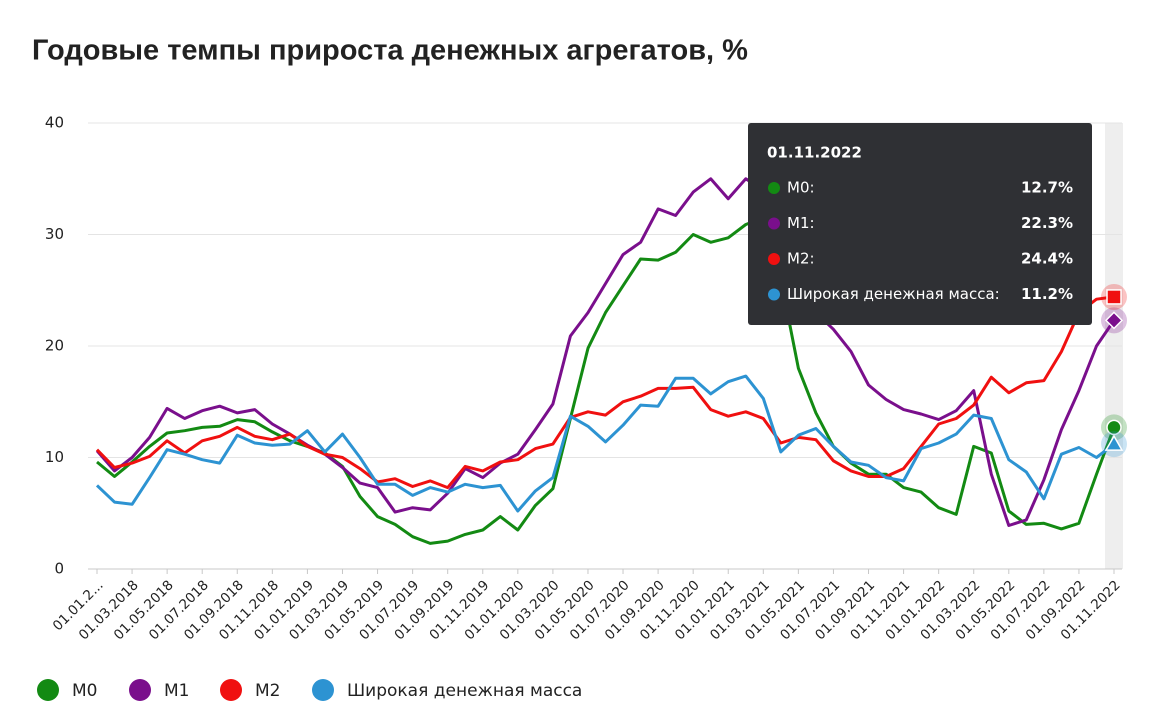 Image resolution: width=1151 pixels, height=722 pixels. Describe the element at coordinates (250, 690) in the screenshot. I see `legend-item: M2` at that location.